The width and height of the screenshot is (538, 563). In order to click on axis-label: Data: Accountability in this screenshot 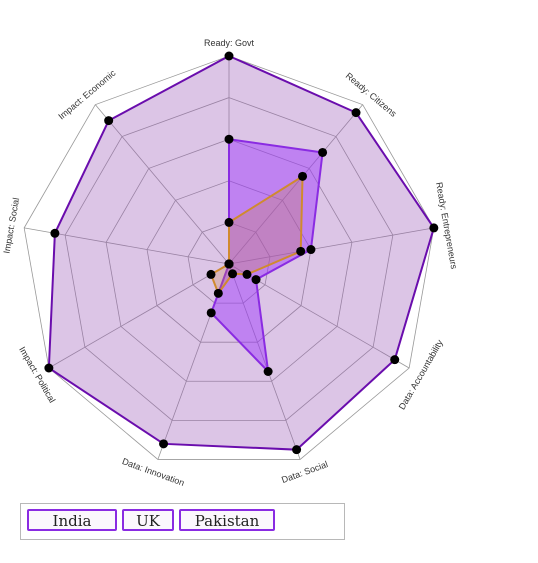, I will do `click(421, 375)`.